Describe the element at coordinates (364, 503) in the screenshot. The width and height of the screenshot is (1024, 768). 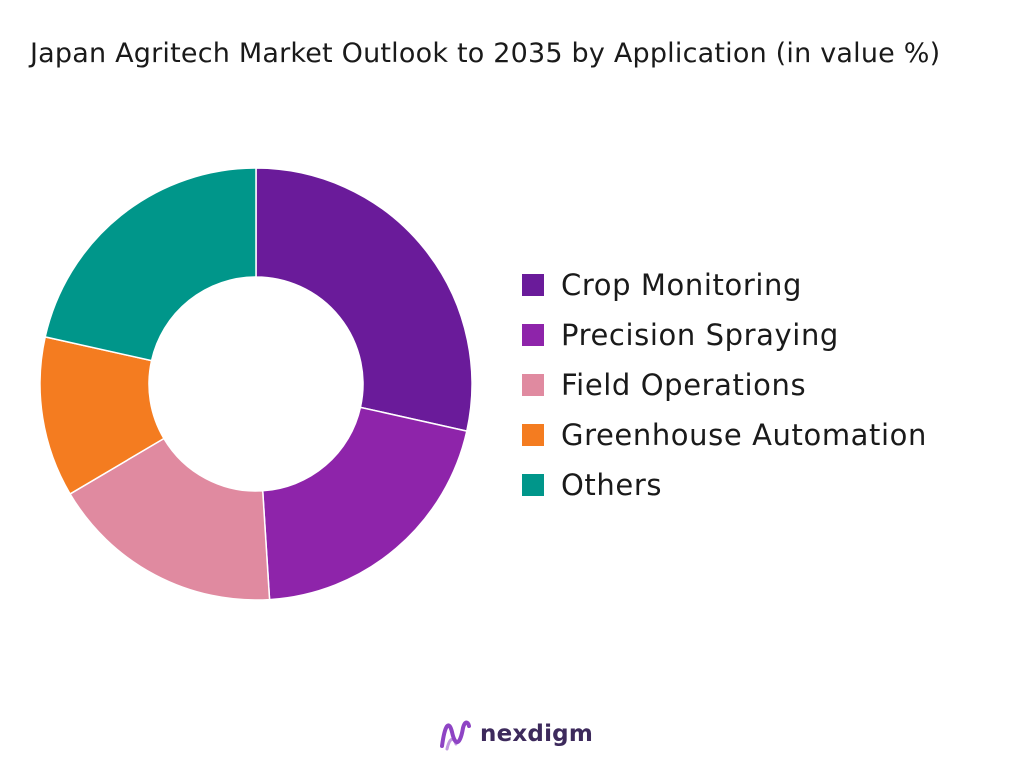
I see `donut-slice-precision-spraying` at that location.